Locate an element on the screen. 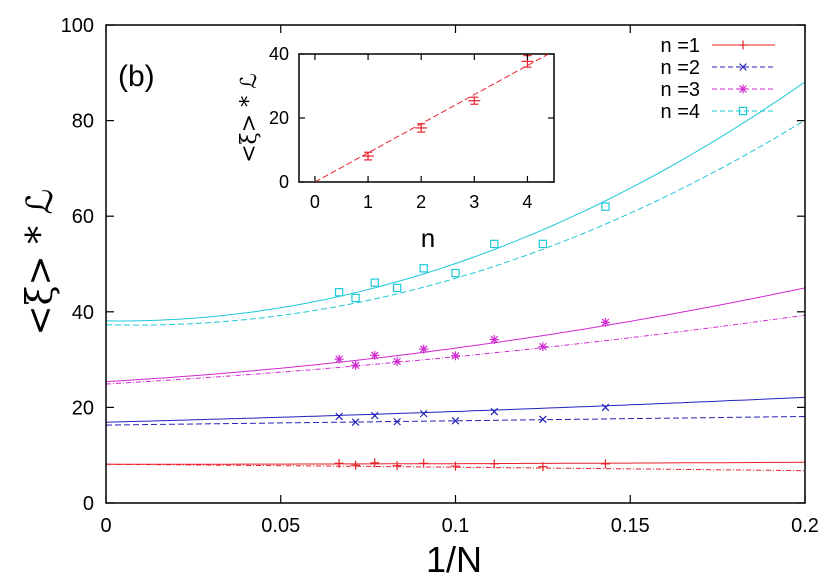 This screenshot has width=830, height=586. data-point-series-n=4-a-2-stroke is located at coordinates (423, 268).